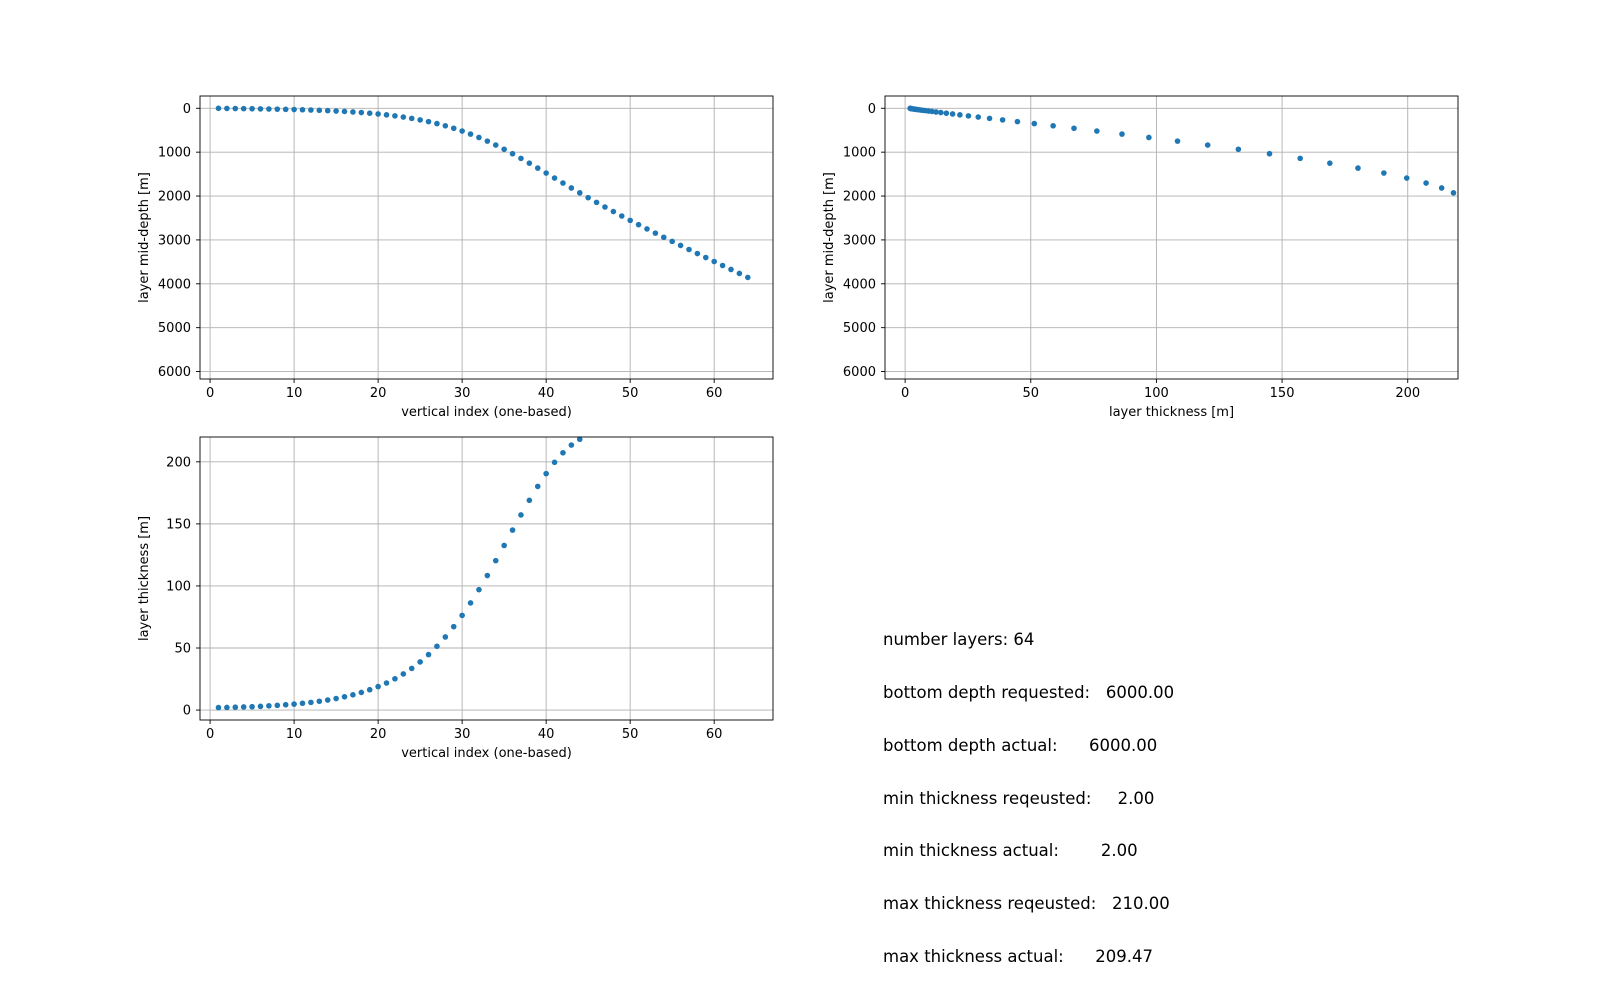 This screenshot has height=983, width=1600. Describe the element at coordinates (178, 462) in the screenshot. I see `y-tick-label: 200` at that location.